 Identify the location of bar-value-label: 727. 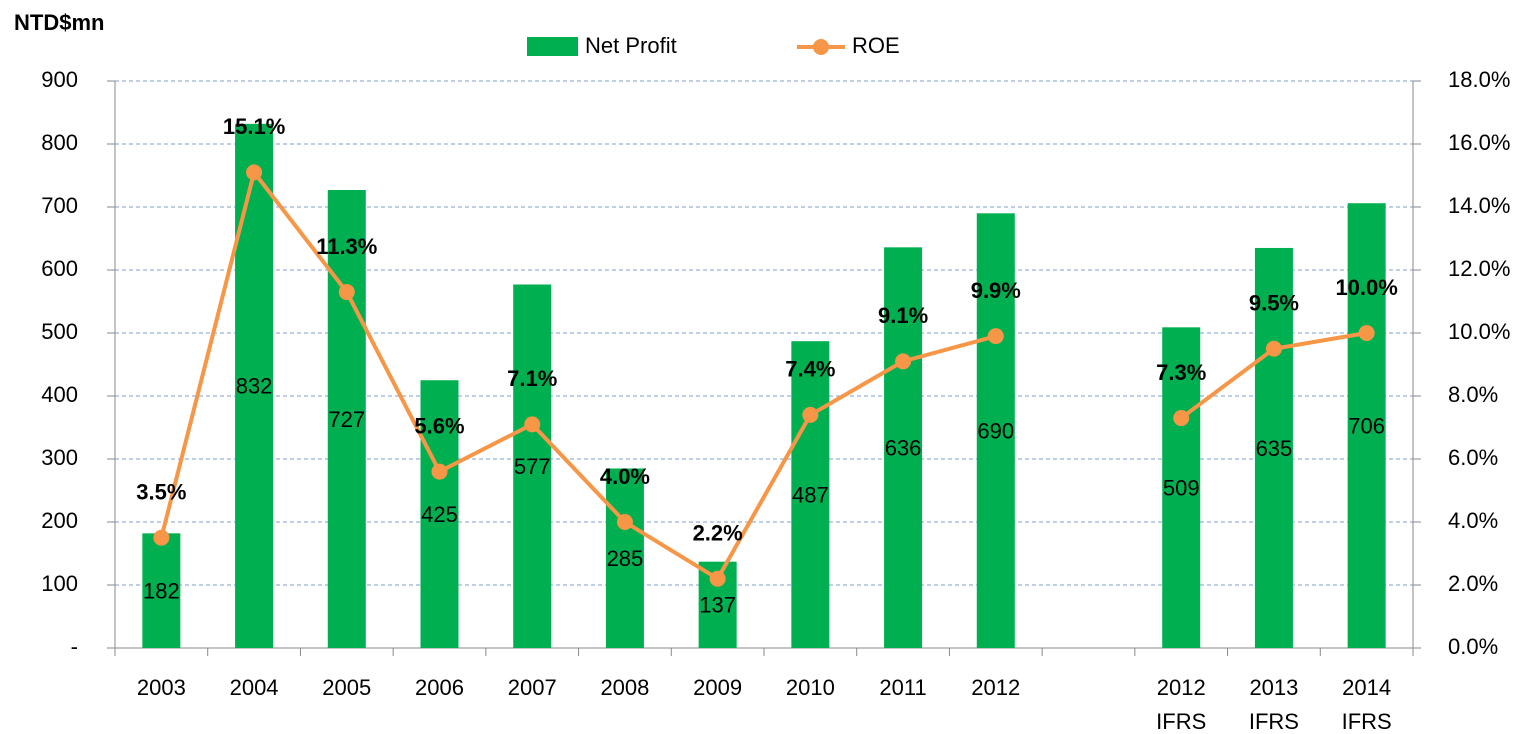
(346, 419).